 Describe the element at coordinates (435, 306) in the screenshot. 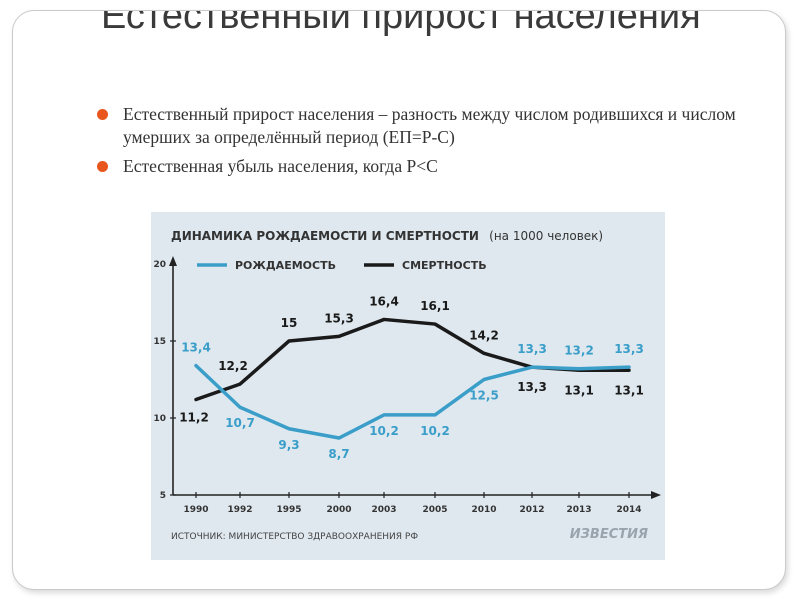

I see `data-label: 16,1` at that location.